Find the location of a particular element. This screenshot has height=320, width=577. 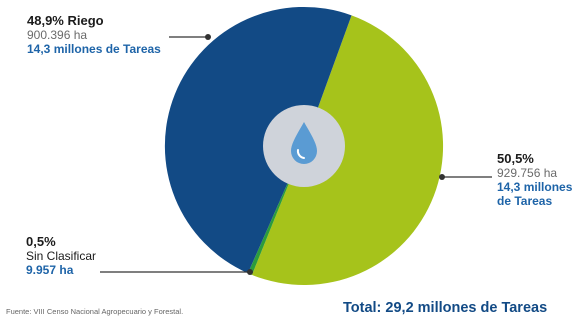

slice-tareas-otros: 14,3 millones de Tareas is located at coordinates (535, 193).